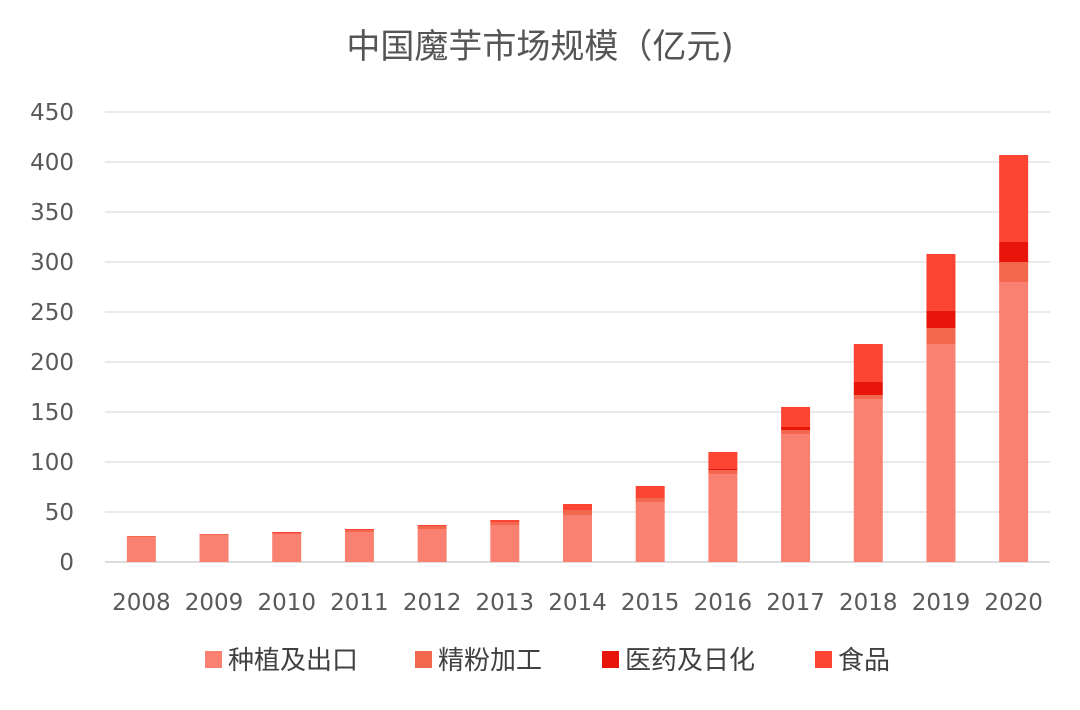 The width and height of the screenshot is (1080, 710). Describe the element at coordinates (432, 603) in the screenshot. I see `x-tick-label: 2012` at that location.